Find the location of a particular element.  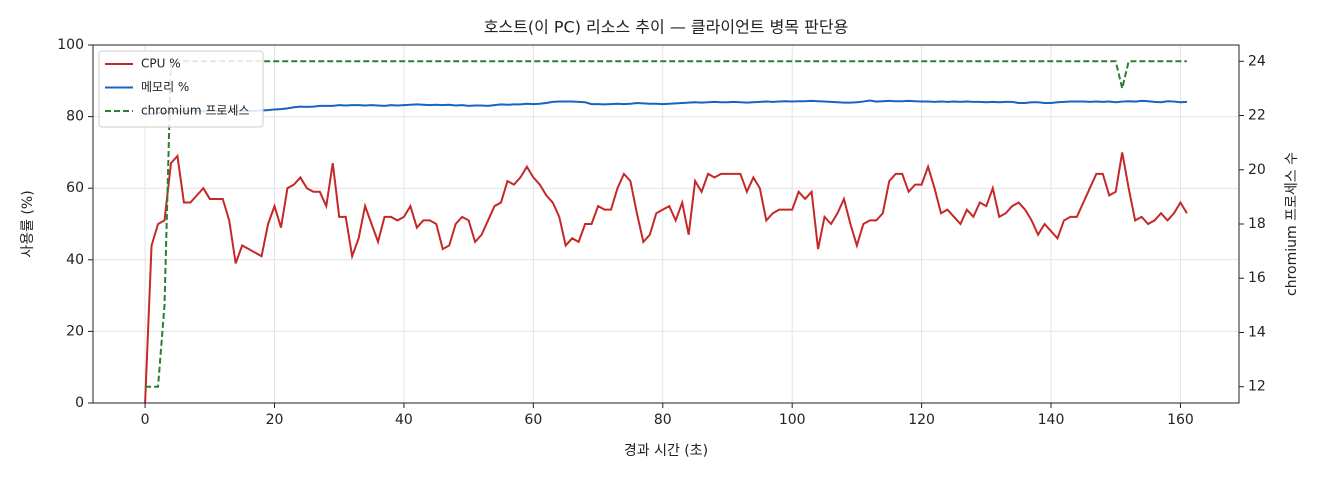

legend: CPU % 메모리 % chromium 프로세스 is located at coordinates (181, 89).